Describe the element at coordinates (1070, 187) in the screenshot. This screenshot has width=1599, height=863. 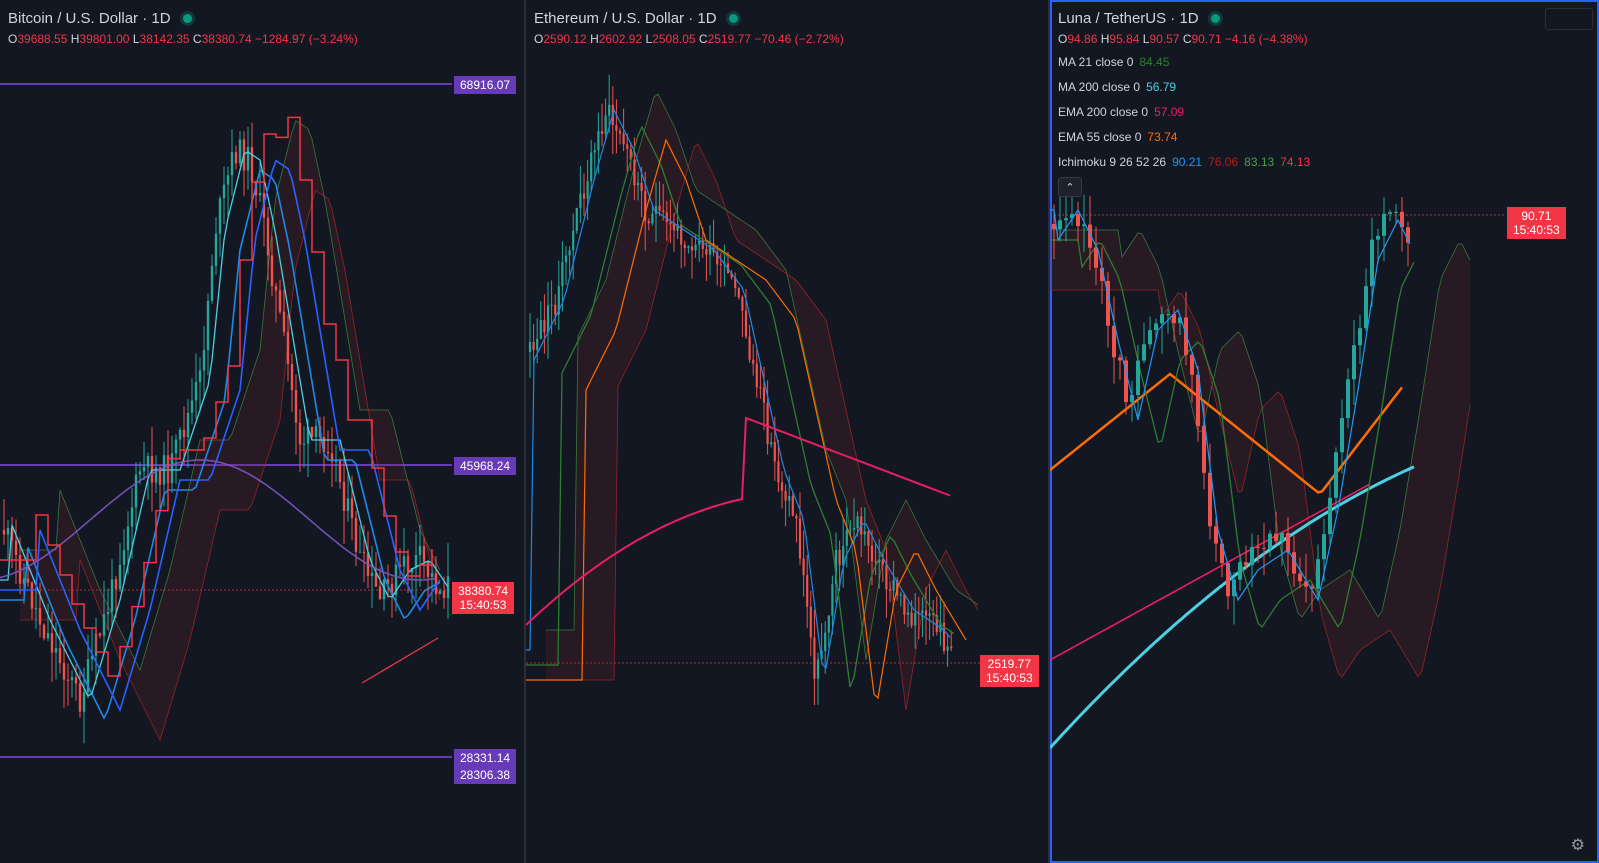
I see `collapse-legend-button: ⌃` at that location.